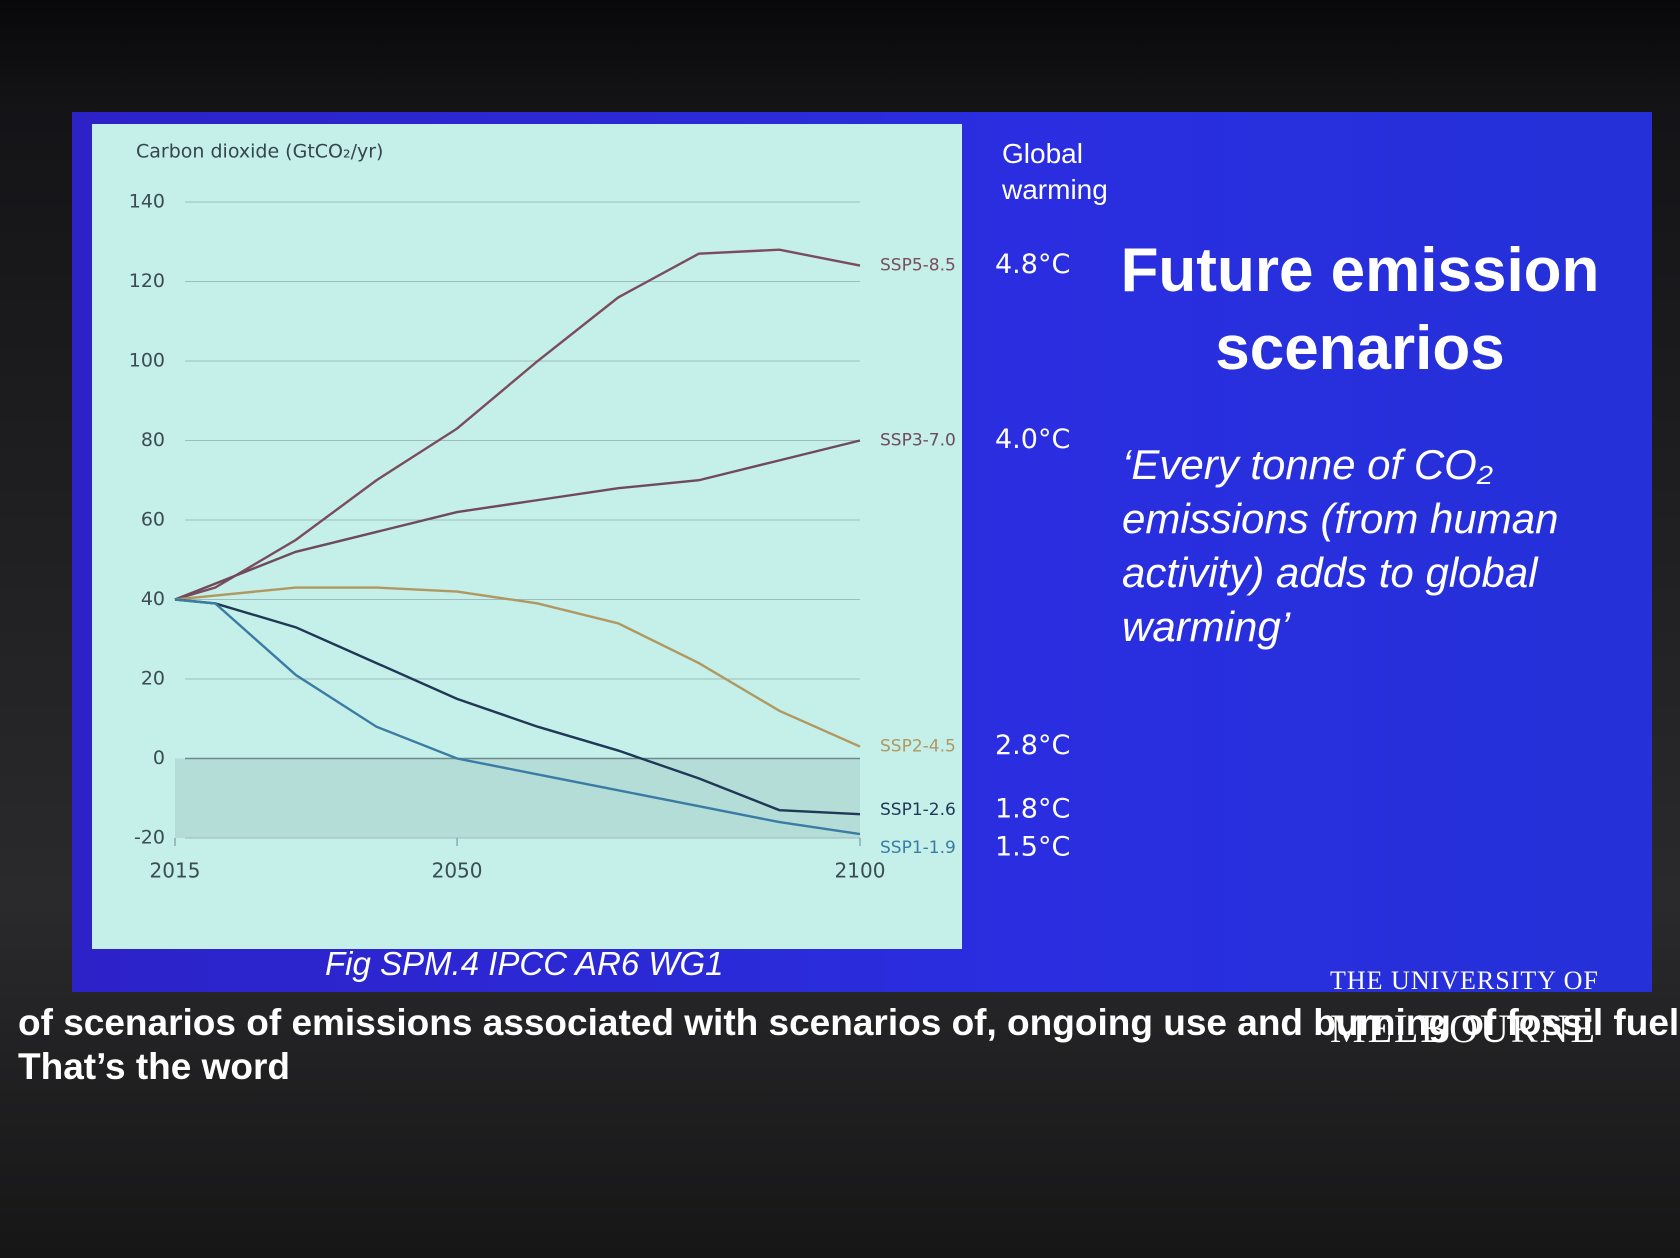 The image size is (1680, 1258). I want to click on y-axis-label: Carbon dioxide (GtCO₂/yr), so click(259, 152).